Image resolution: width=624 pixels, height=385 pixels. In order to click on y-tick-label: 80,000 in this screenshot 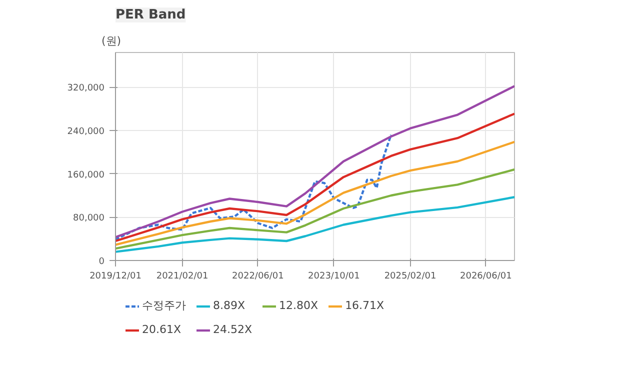, I will do `click(89, 219)`.